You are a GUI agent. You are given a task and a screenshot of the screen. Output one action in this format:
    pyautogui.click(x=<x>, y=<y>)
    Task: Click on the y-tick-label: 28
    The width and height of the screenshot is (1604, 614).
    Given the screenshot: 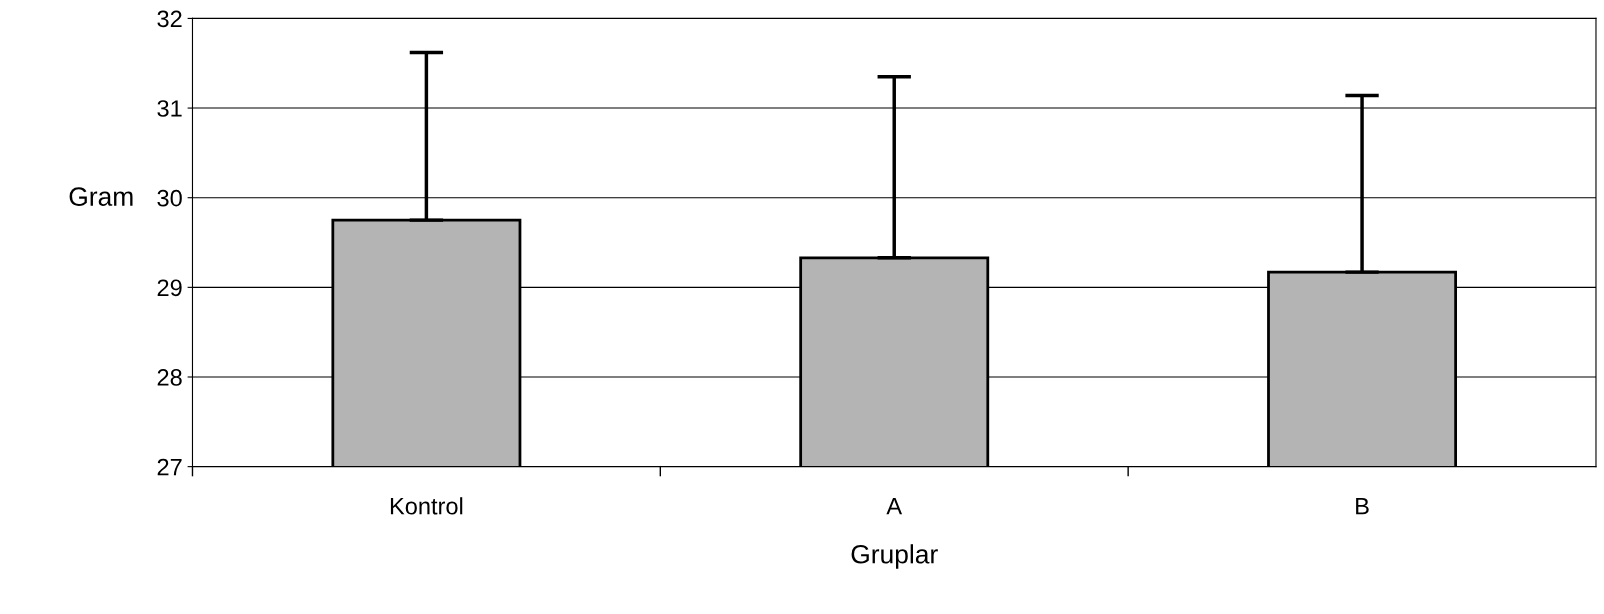 What is the action you would take?
    pyautogui.click(x=169, y=377)
    